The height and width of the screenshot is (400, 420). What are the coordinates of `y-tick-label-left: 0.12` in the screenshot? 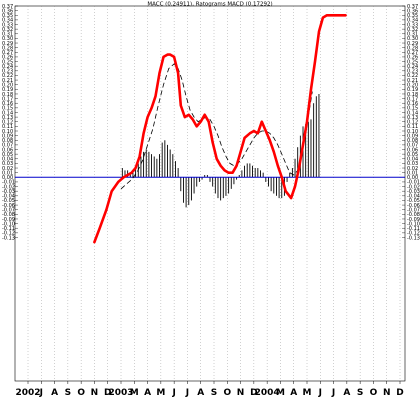 It's located at (7, 123).